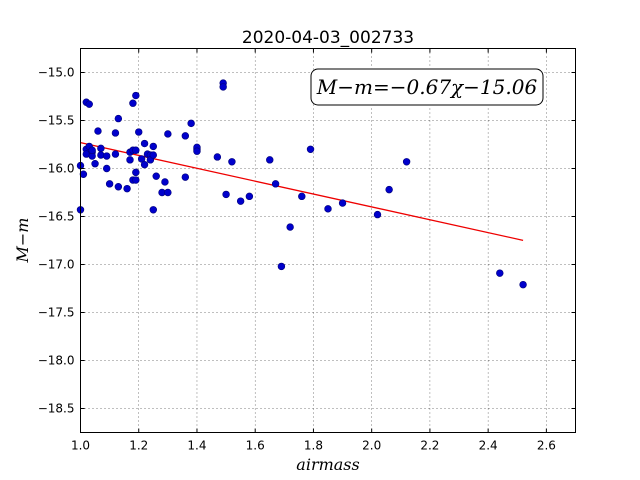 This screenshot has width=640, height=480. I want to click on y-tick-label: −16.5, so click(56, 217).